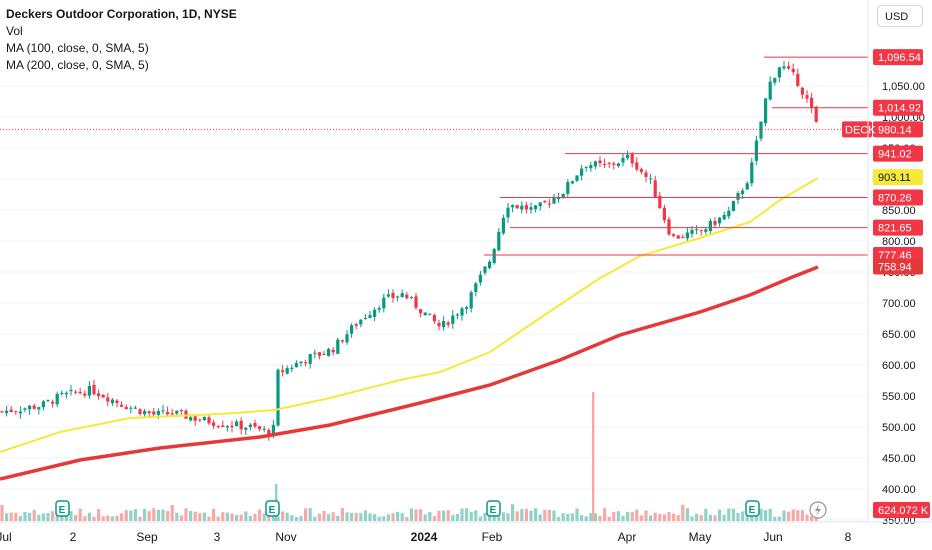  I want to click on symbol-tag: DECK, so click(860, 130).